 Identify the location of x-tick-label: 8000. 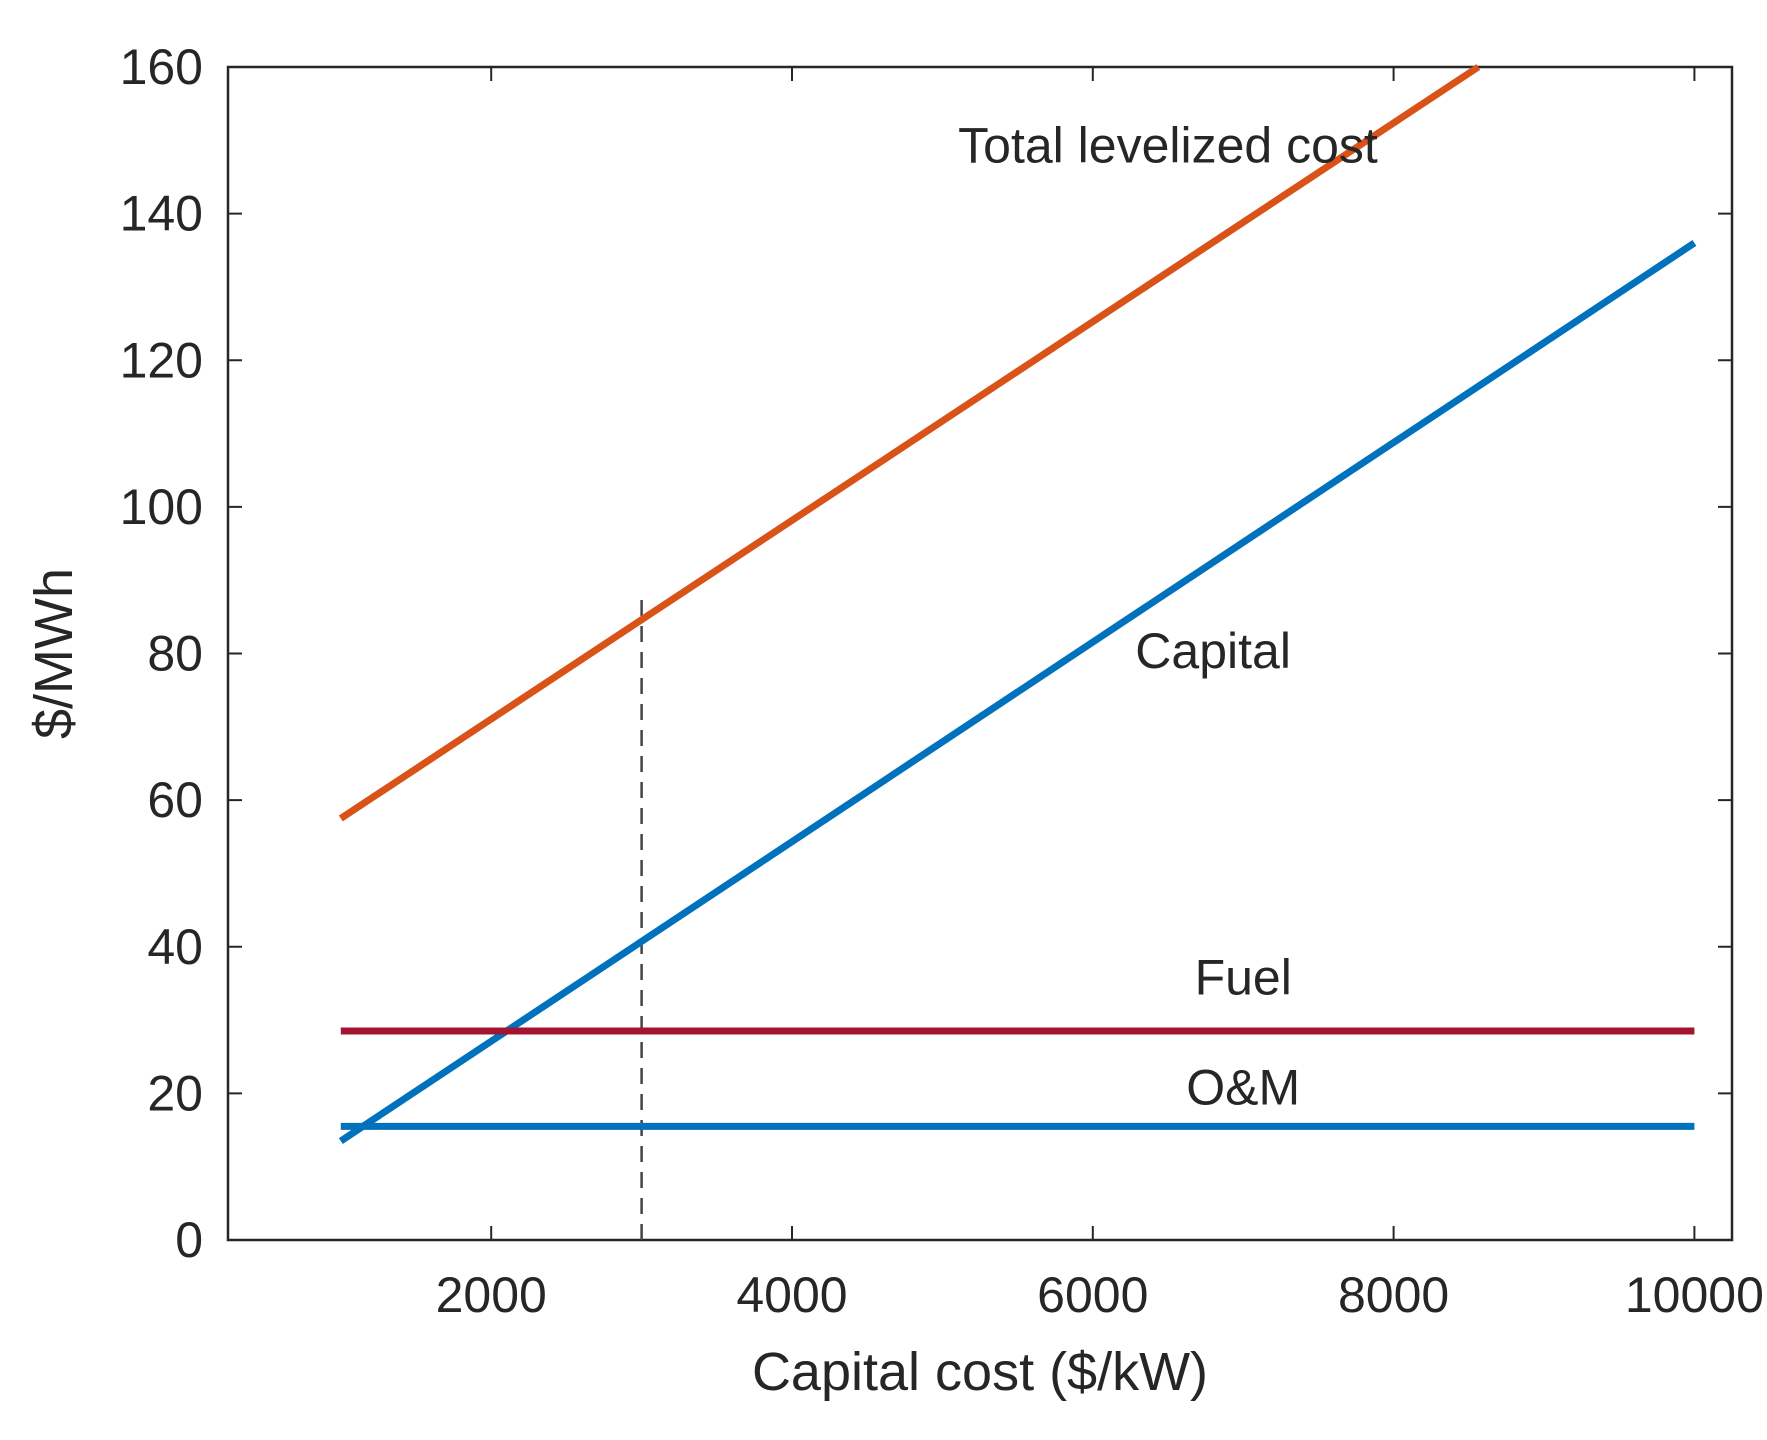
(1393, 1295).